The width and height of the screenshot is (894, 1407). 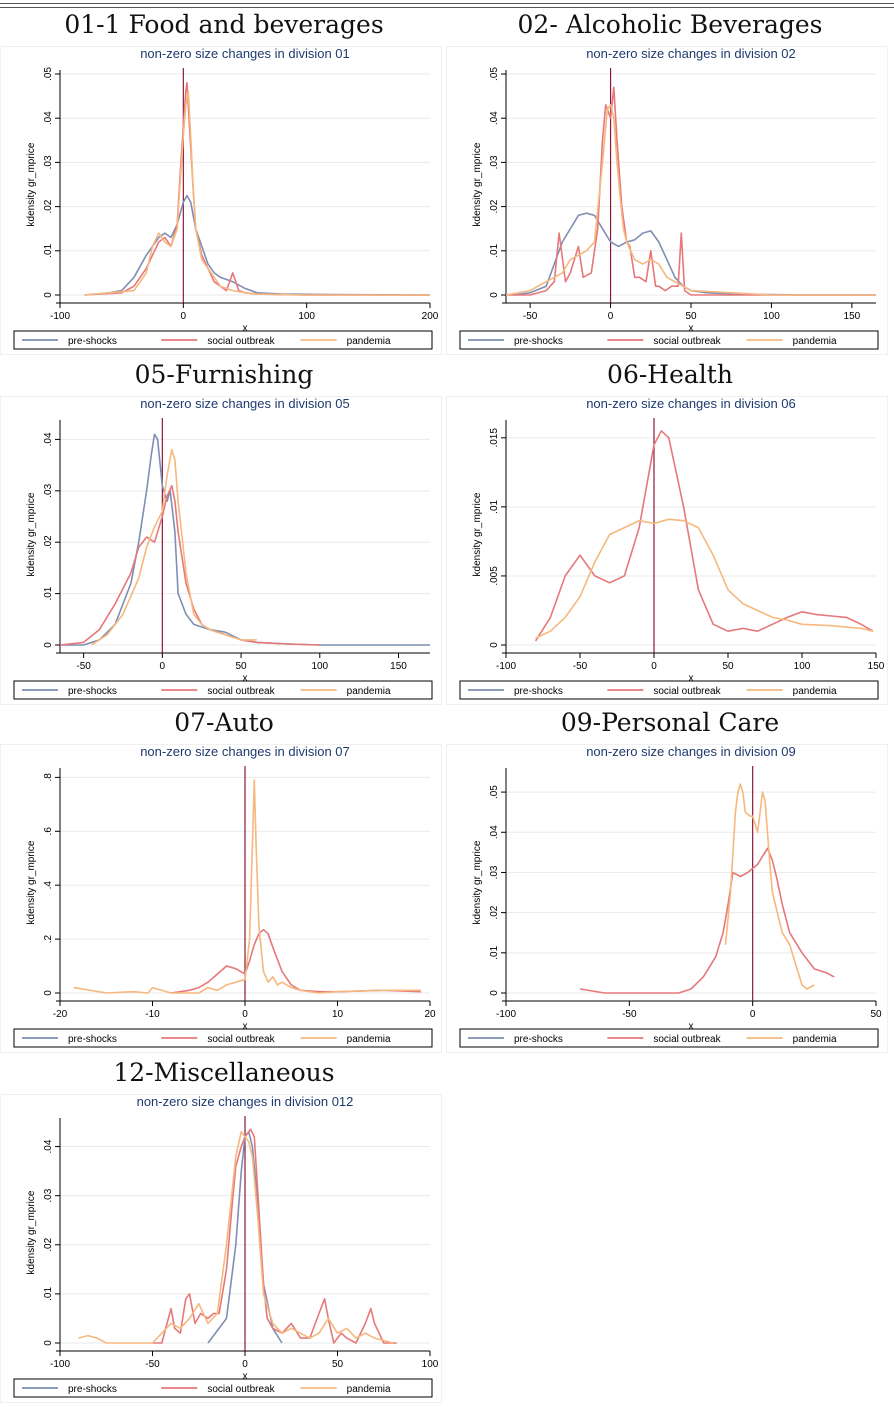 What do you see at coordinates (447, 7) in the screenshot?
I see `top-rule` at bounding box center [447, 7].